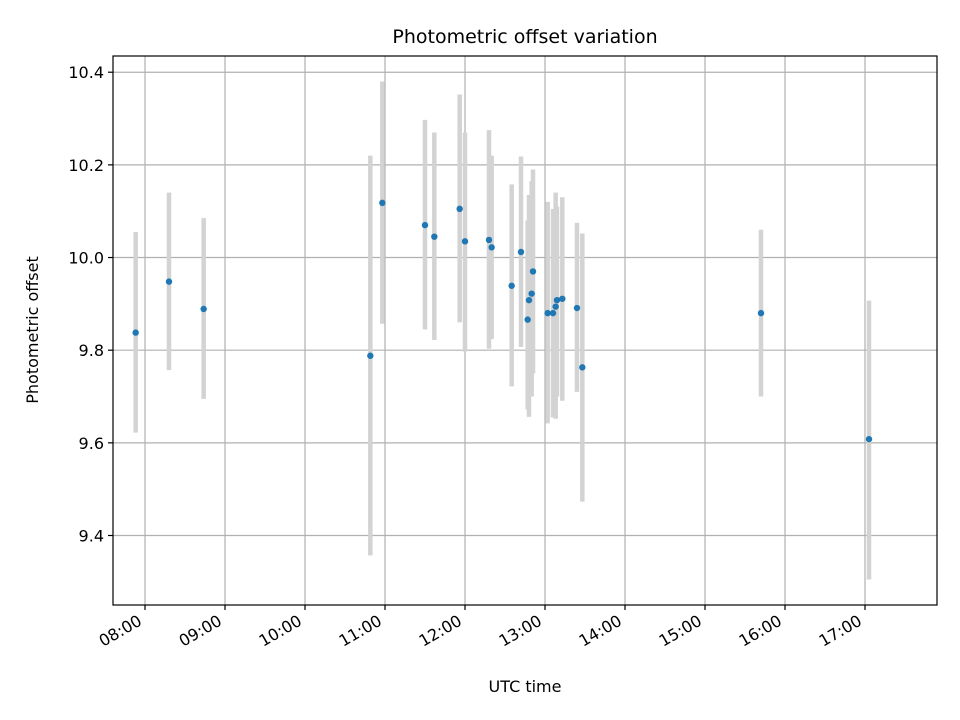 This screenshot has width=960, height=720. Describe the element at coordinates (32, 330) in the screenshot. I see `y-axis-label: Photometric offset` at that location.